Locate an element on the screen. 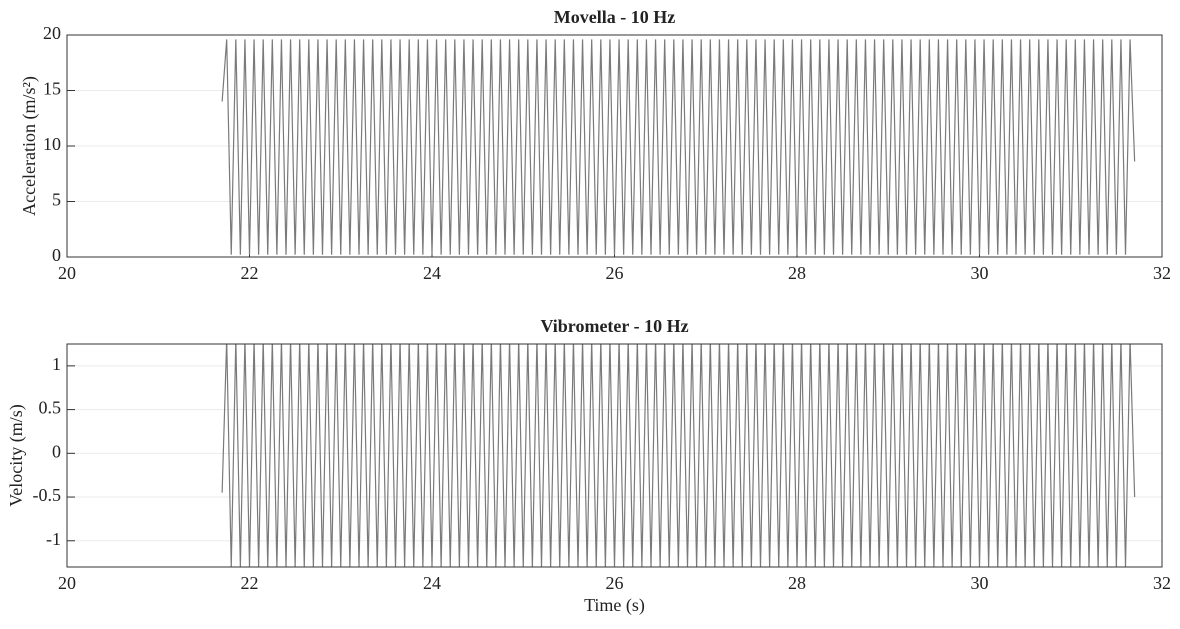  y-tick-label: 1 is located at coordinates (56, 364).